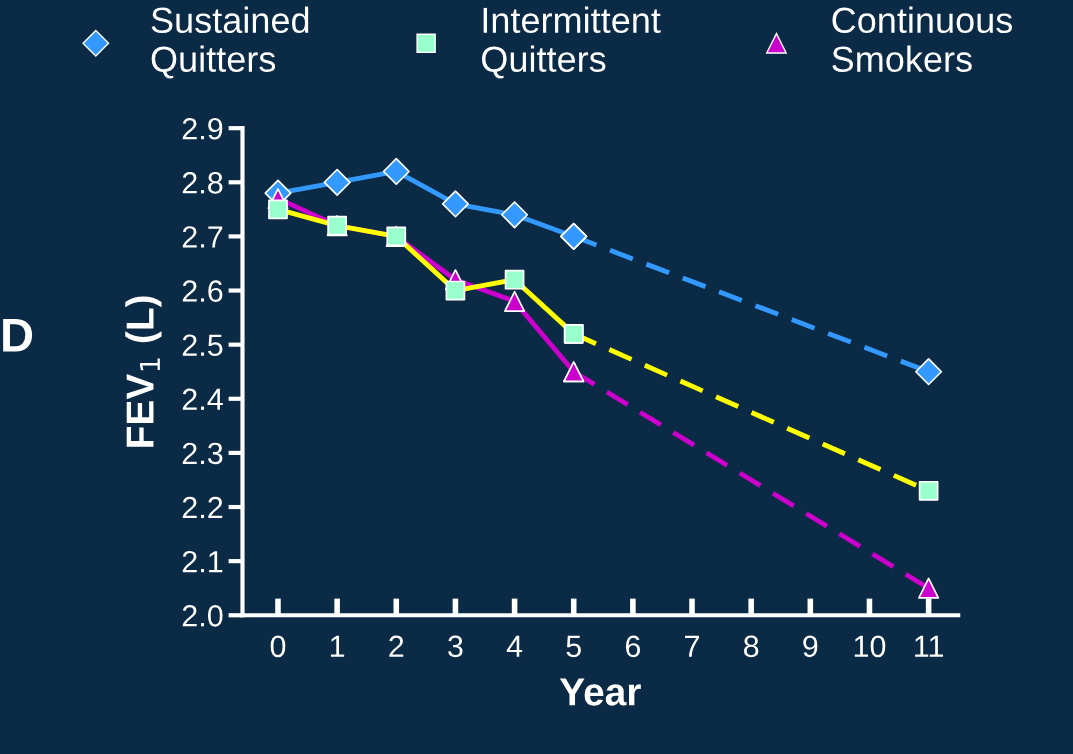  I want to click on x-tick-label: 3, so click(455, 646).